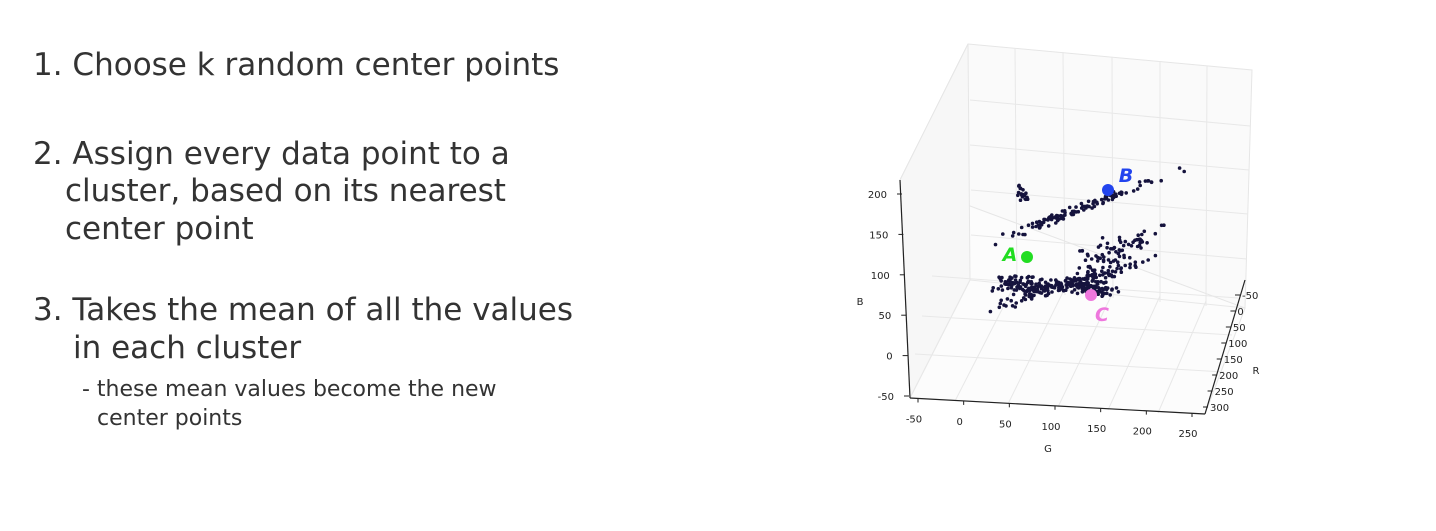 This screenshot has height=531, width=1436. Describe the element at coordinates (877, 195) in the screenshot. I see `z-tick-label: 200` at that location.